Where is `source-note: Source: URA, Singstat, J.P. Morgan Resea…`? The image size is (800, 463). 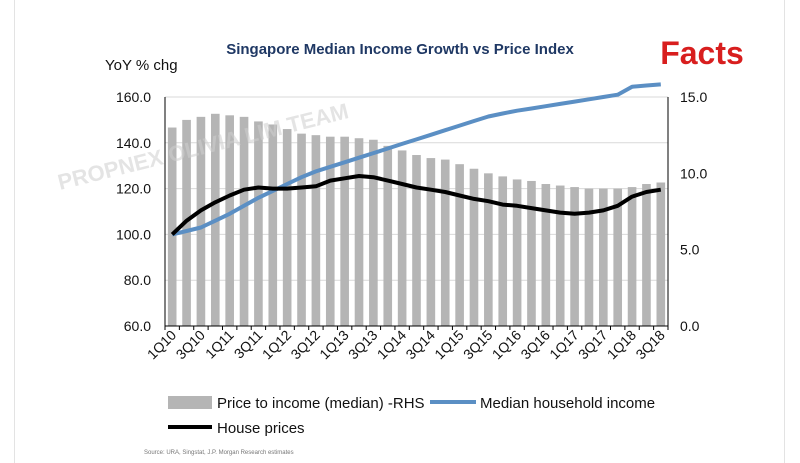
source-note: Source: URA, Singstat, J.P. Morgan Resea… is located at coordinates (219, 453).